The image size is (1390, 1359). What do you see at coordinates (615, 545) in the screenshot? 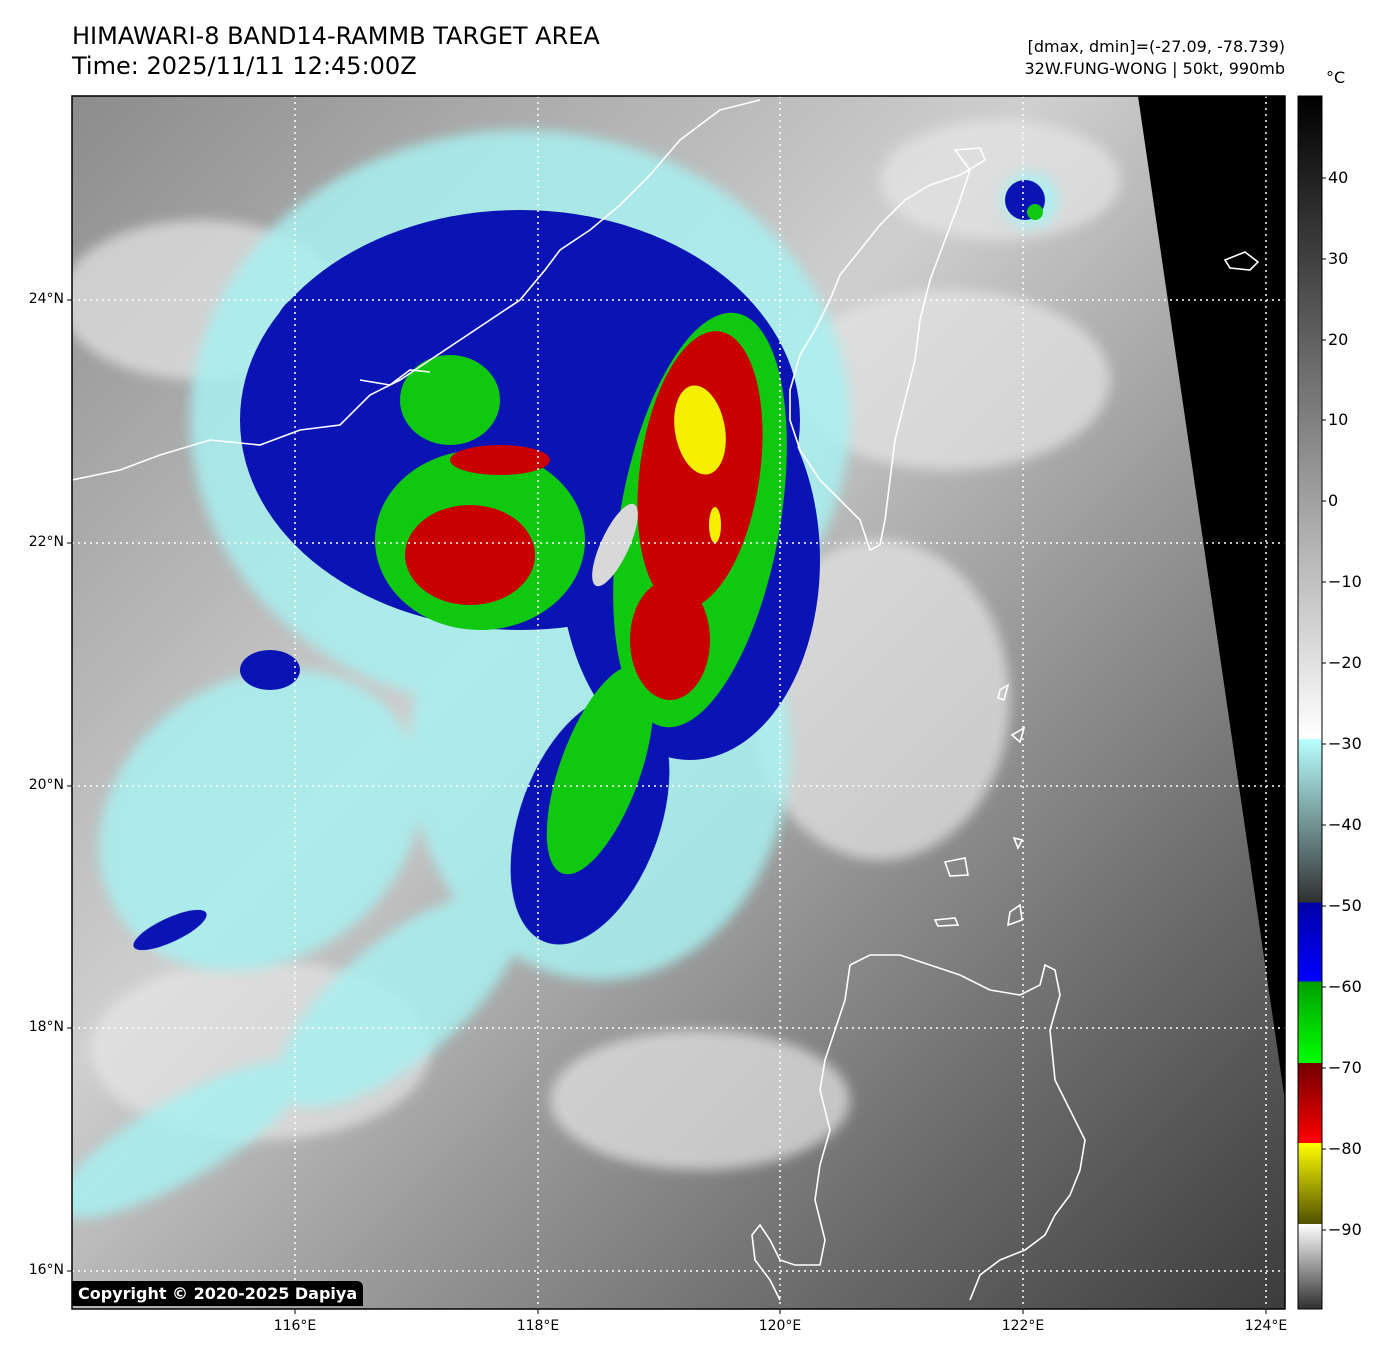
I see `storm-eye` at bounding box center [615, 545].